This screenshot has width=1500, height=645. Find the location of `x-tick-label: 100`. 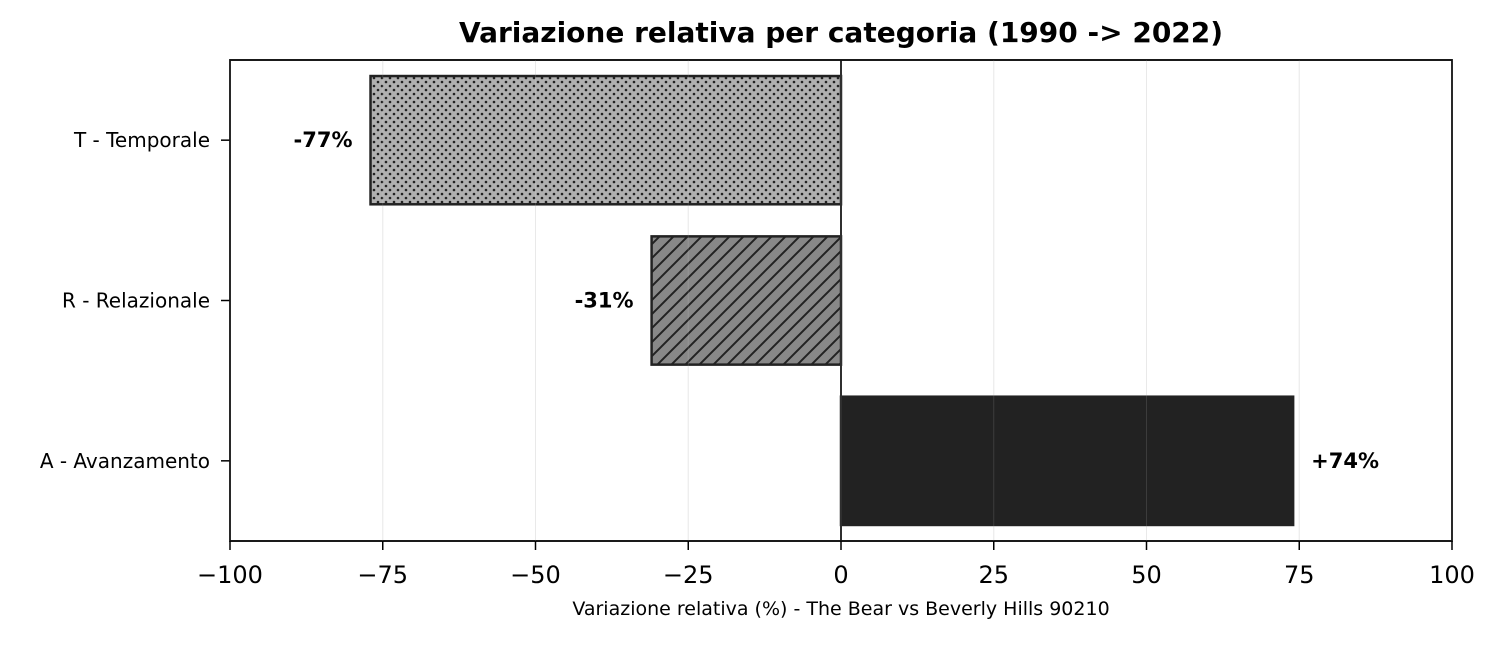

x-tick-label: 100 is located at coordinates (1452, 575).